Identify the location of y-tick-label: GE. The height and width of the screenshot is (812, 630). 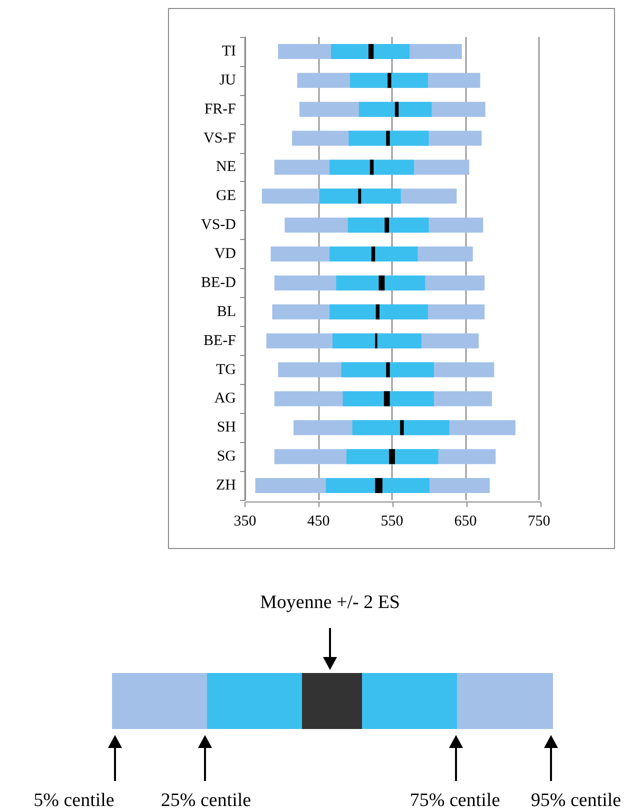
(226, 196).